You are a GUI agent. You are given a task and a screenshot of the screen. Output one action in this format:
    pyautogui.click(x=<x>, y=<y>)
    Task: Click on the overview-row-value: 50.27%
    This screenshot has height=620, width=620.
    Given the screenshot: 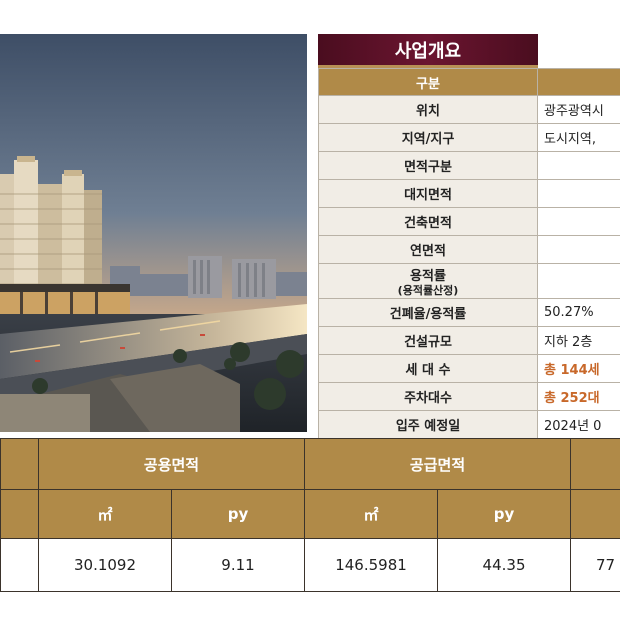 What is the action you would take?
    pyautogui.click(x=578, y=312)
    